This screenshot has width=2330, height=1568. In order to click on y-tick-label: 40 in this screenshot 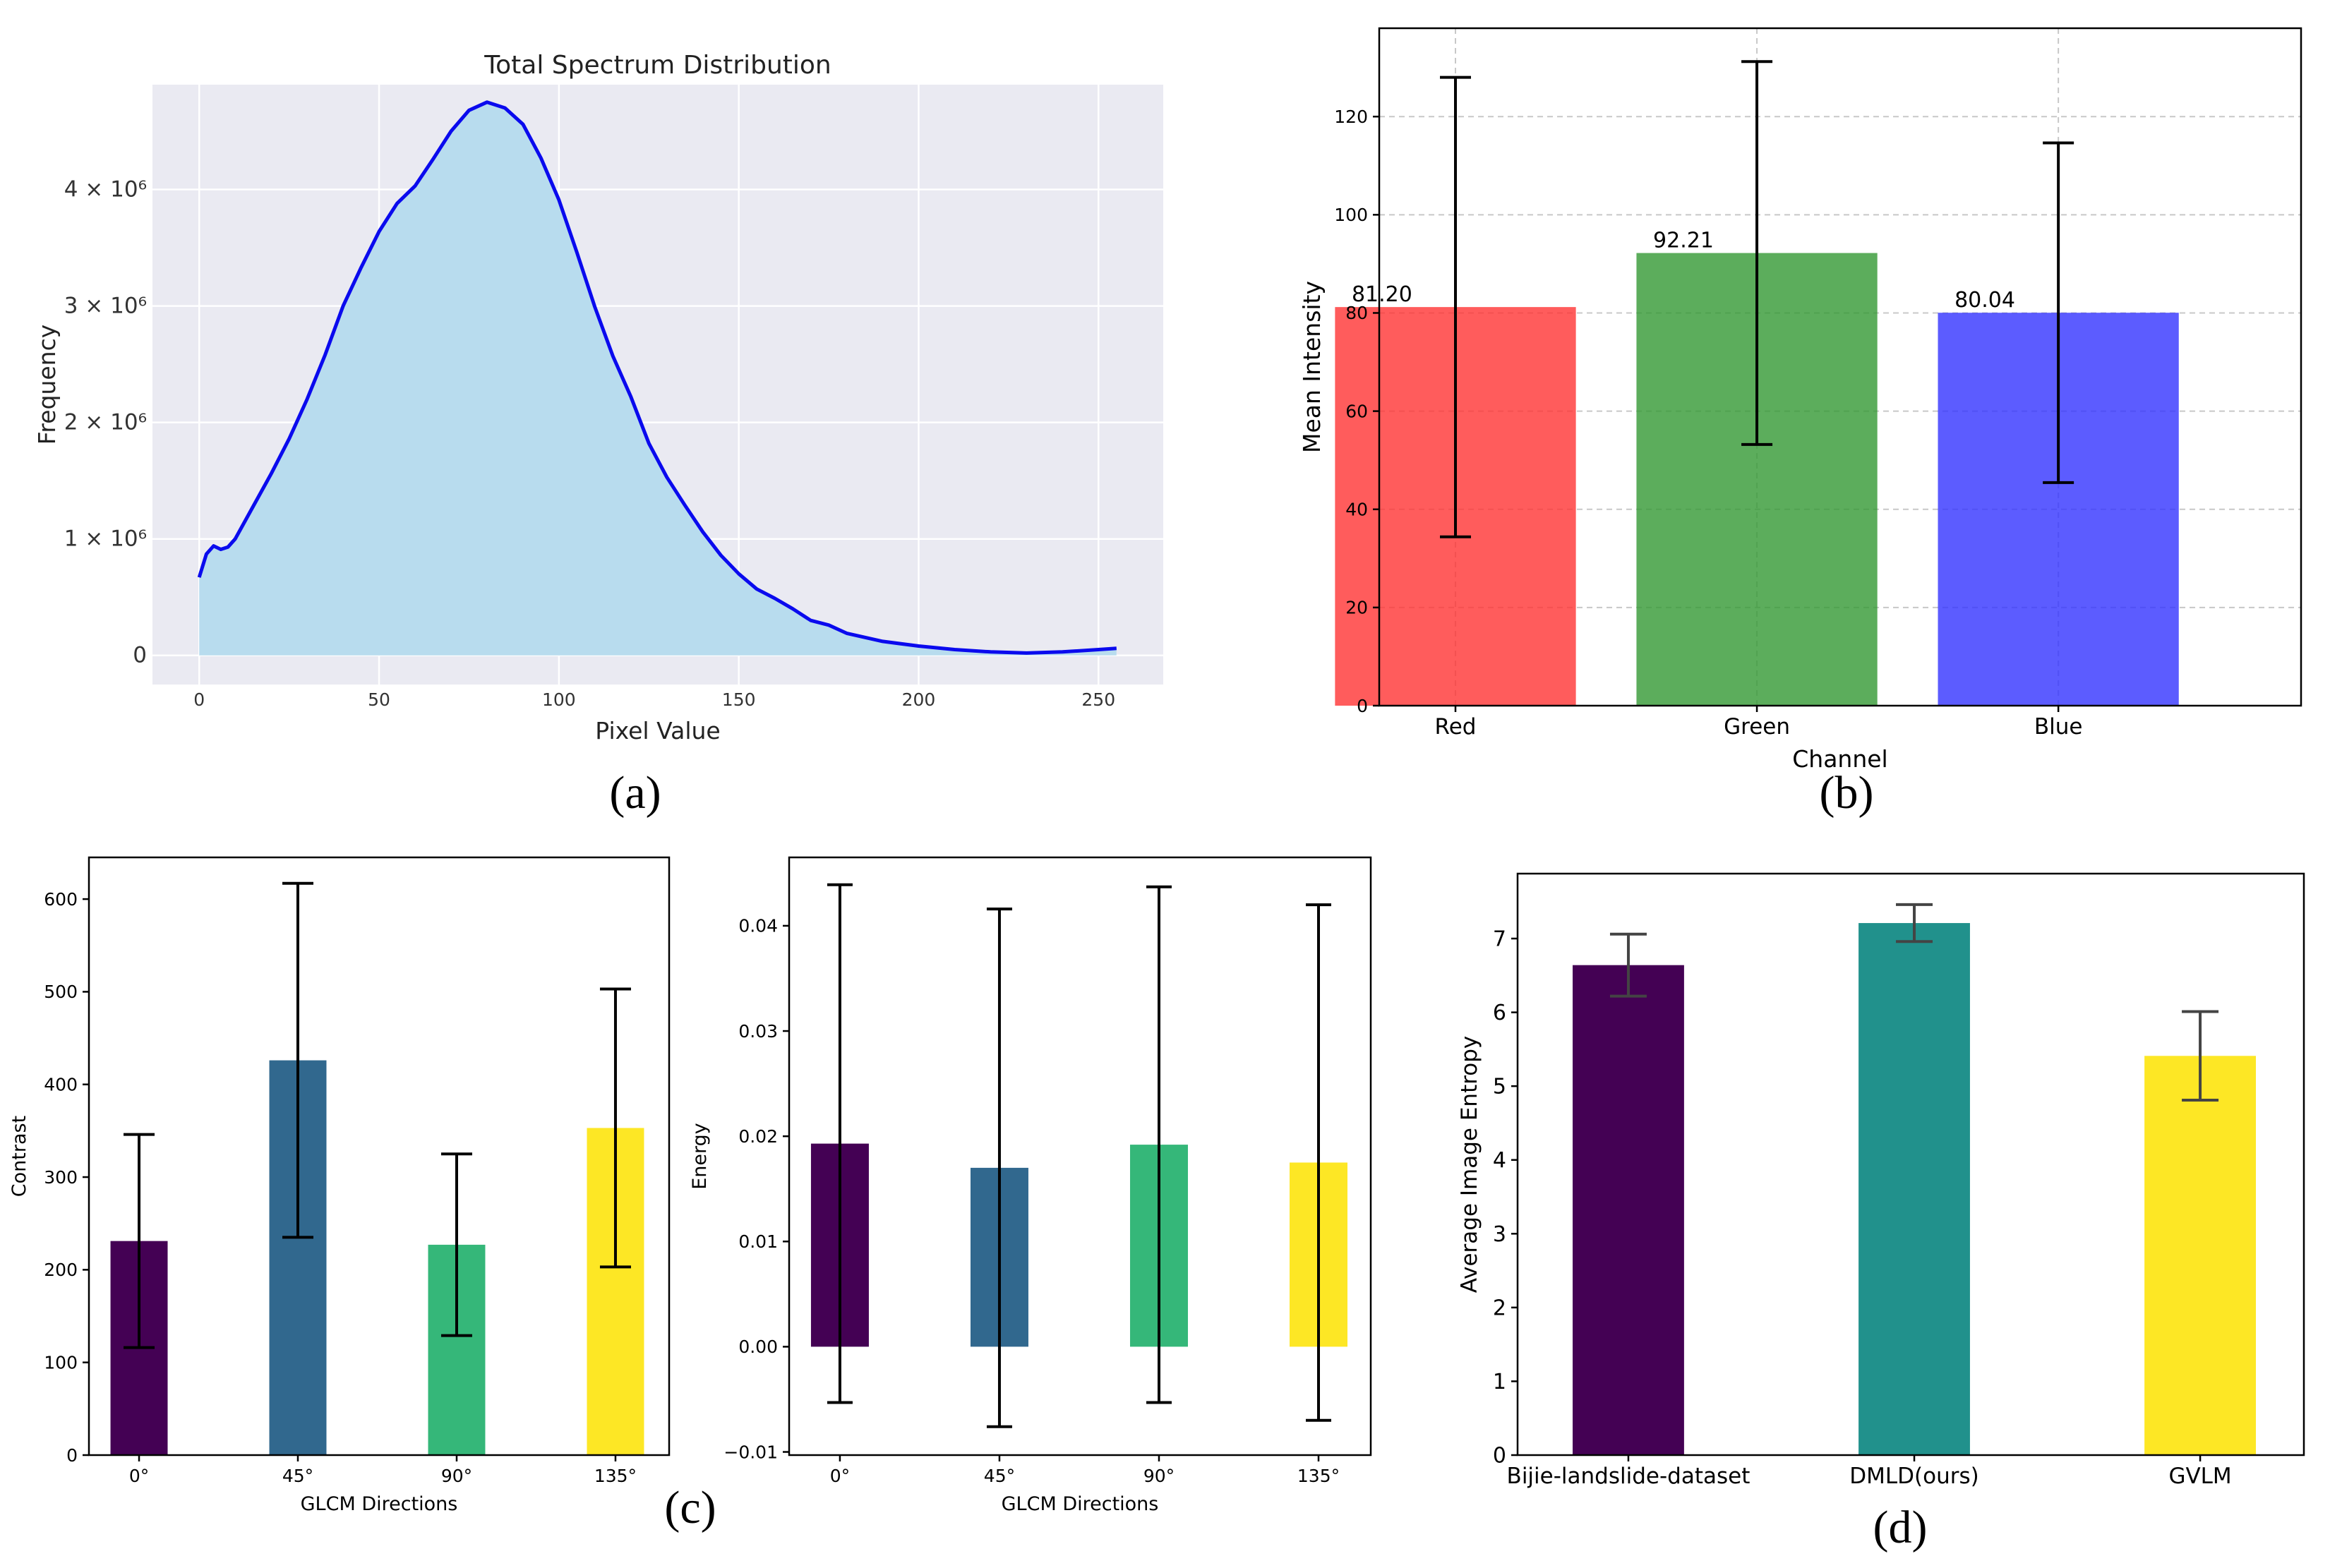, I will do `click(1356, 509)`.